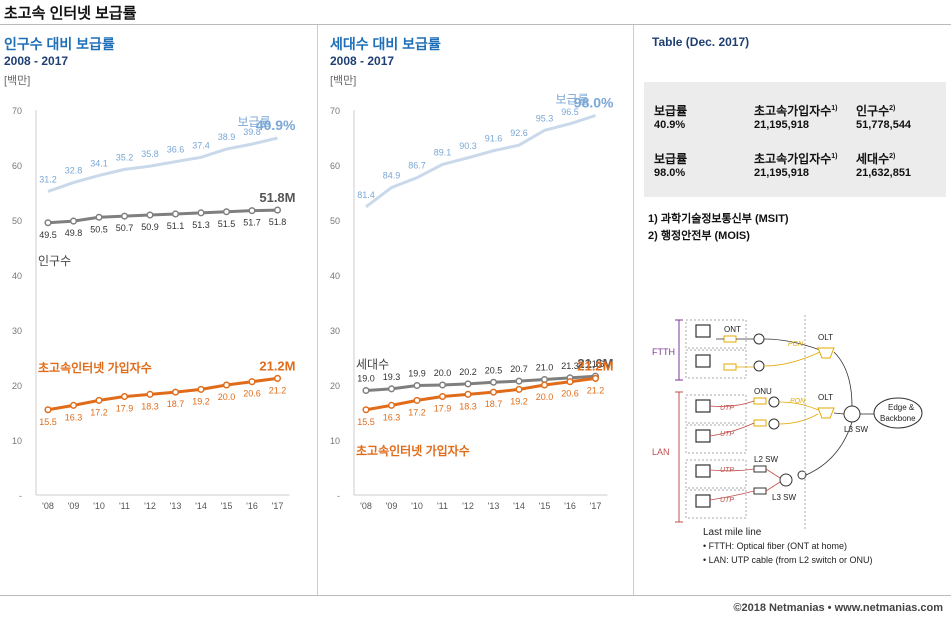 The image size is (951, 621). I want to click on ftth-label: FTTH, so click(663, 352).